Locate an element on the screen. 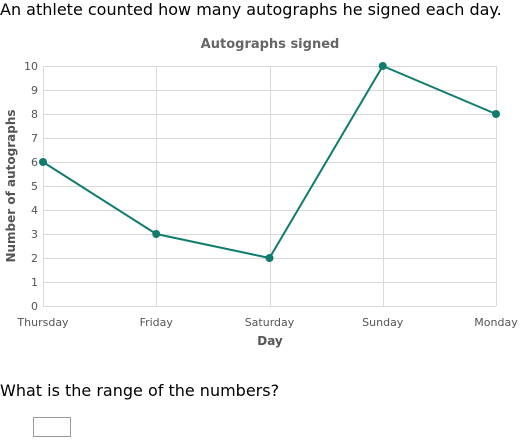 The width and height of the screenshot is (521, 440). x-tick-label: Monday is located at coordinates (496, 322).